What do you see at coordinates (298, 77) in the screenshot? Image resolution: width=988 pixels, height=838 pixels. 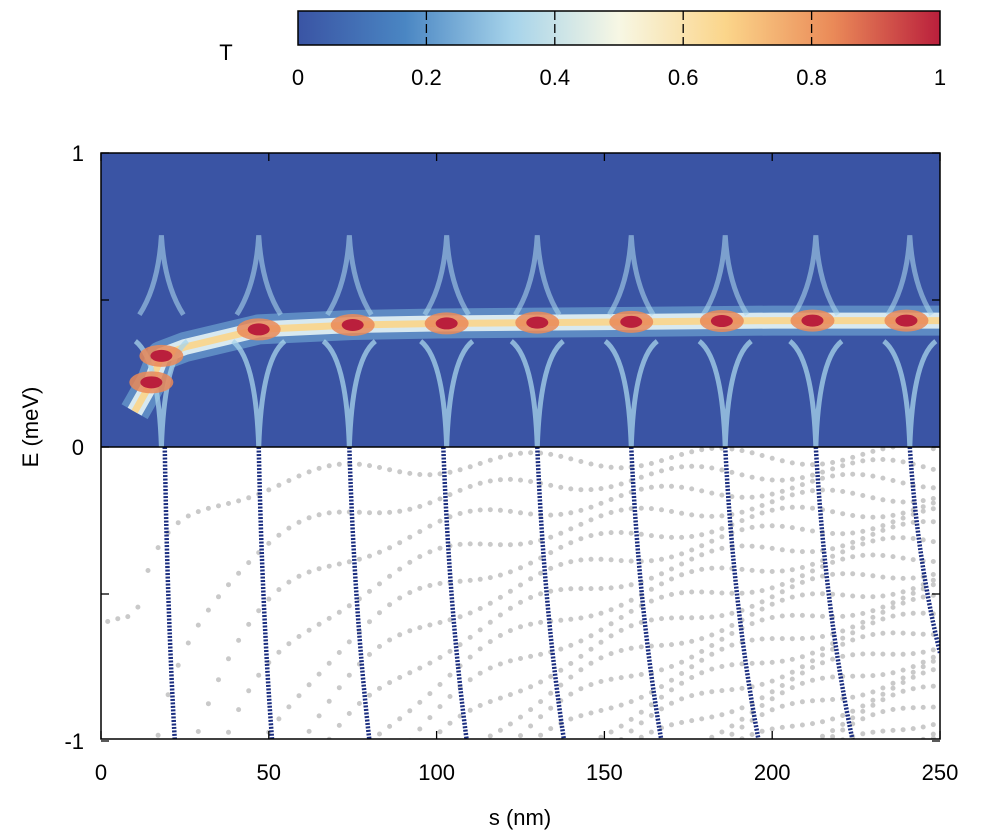 I see `colorbar-tick-label: 0` at bounding box center [298, 77].